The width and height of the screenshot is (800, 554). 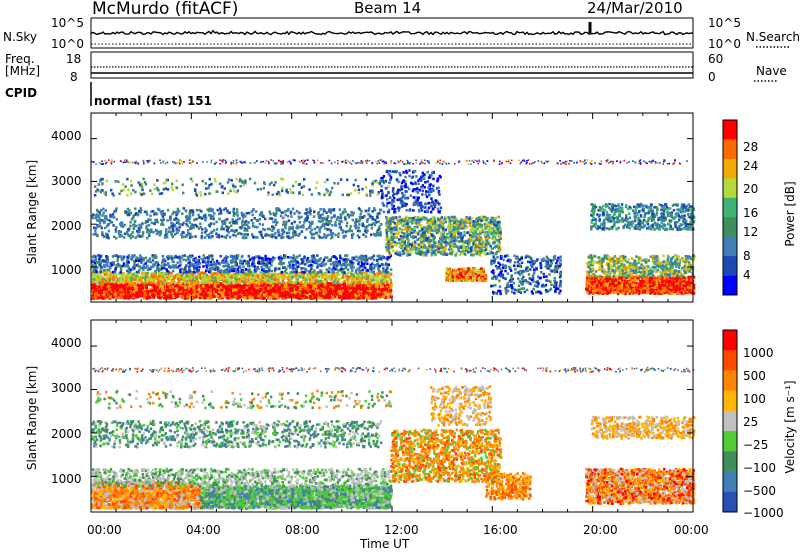 What do you see at coordinates (392, 65) in the screenshot?
I see `freq-panel` at bounding box center [392, 65].